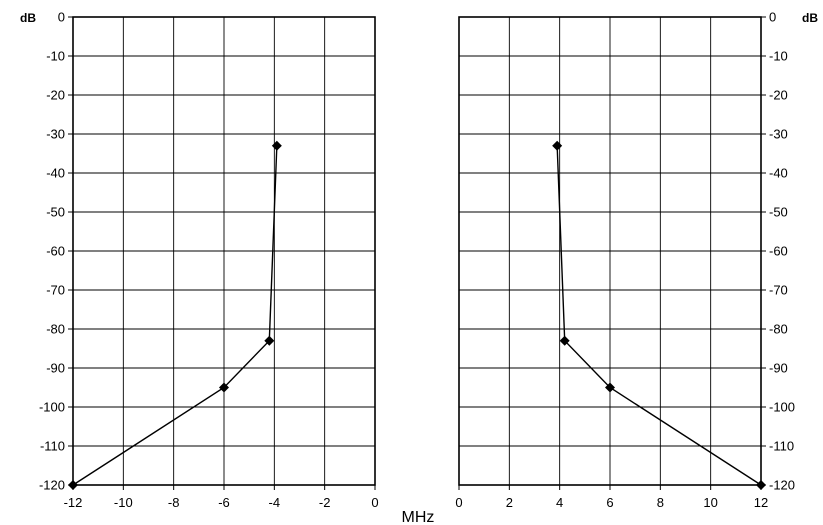 This screenshot has height=525, width=823. I want to click on x-tick-label: -12, so click(73, 502).